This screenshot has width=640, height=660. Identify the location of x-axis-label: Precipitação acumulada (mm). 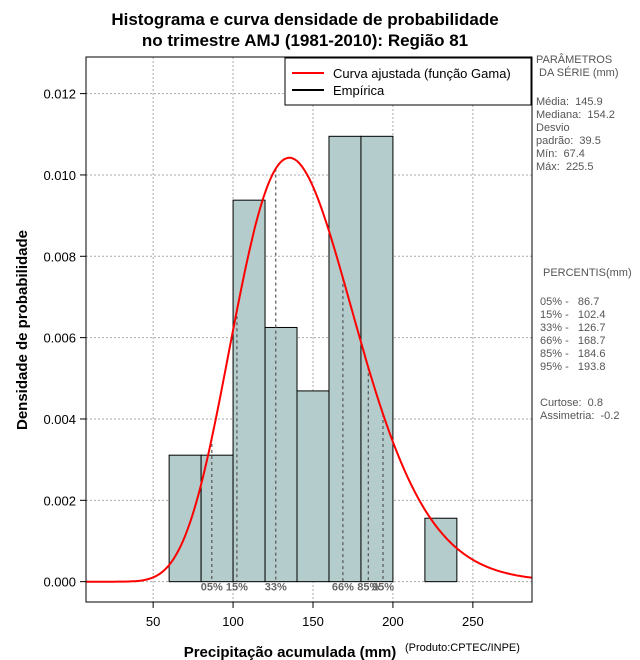
(290, 652).